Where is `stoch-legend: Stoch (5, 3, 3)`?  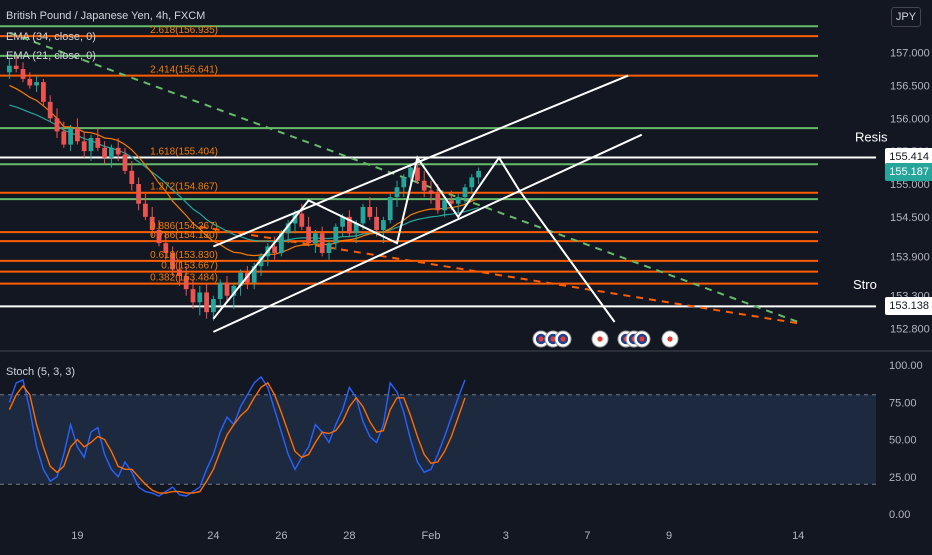
stoch-legend: Stoch (5, 3, 3) is located at coordinates (41, 372).